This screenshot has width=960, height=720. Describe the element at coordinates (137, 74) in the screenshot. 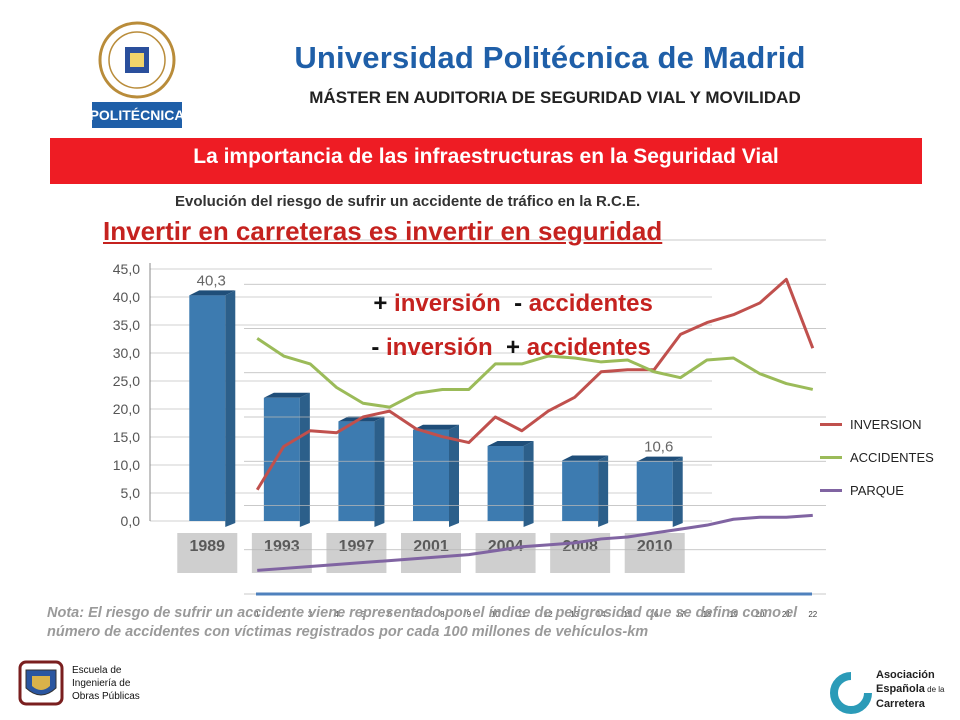

I see `upm-logo: POLITÉCNICA` at that location.